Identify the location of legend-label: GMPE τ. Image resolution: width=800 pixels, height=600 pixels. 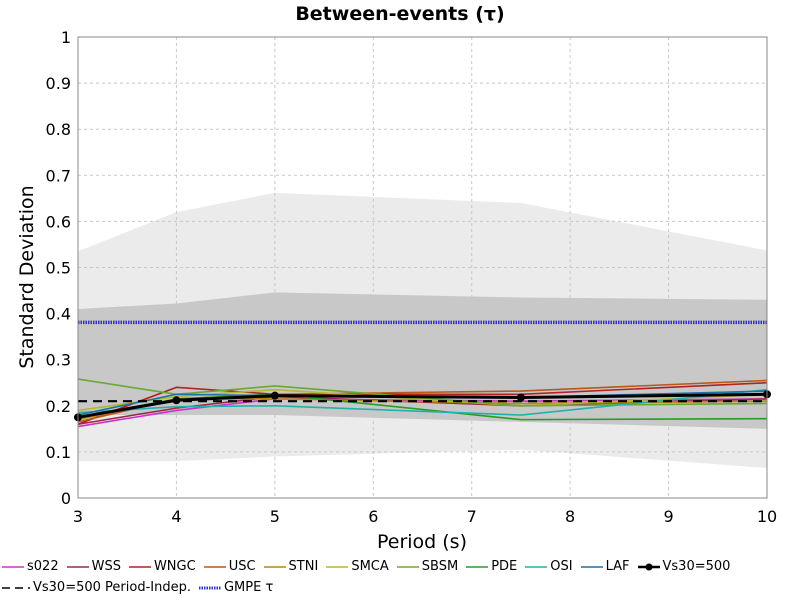
(248, 587).